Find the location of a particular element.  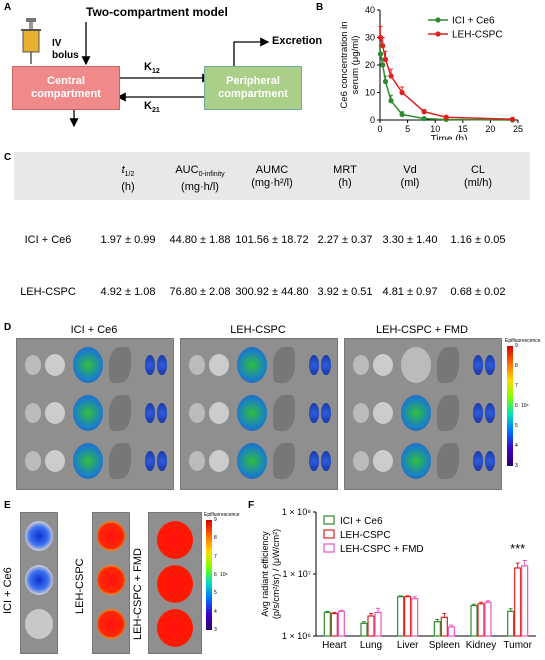

table-header-4: Vd (ml) is located at coordinates (410, 177).